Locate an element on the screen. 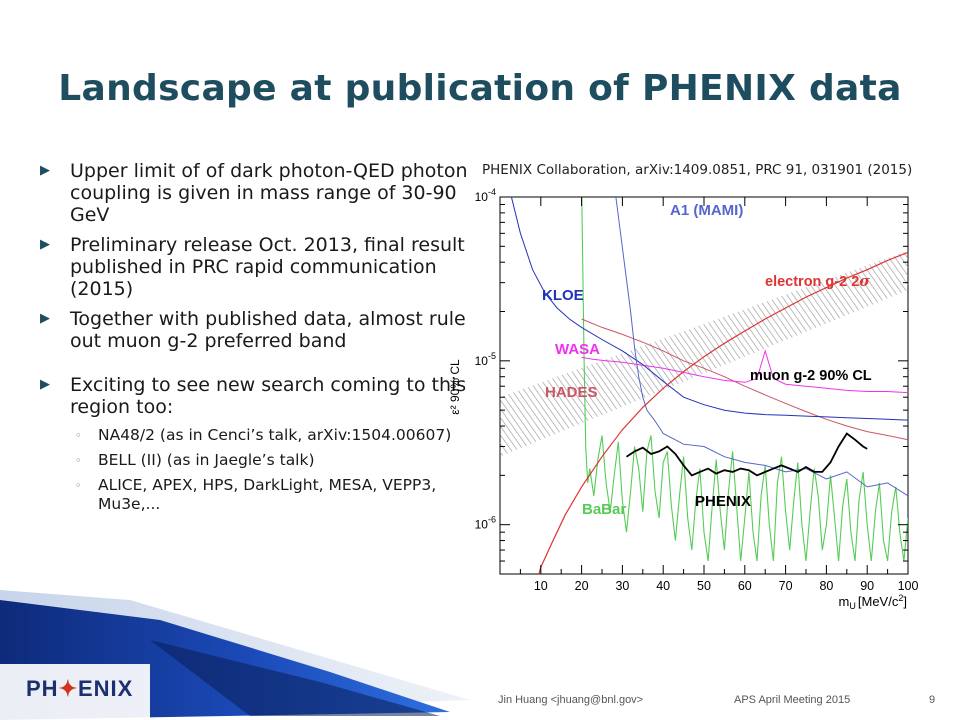 The width and height of the screenshot is (960, 720). x-tick-label: 10 is located at coordinates (541, 586).